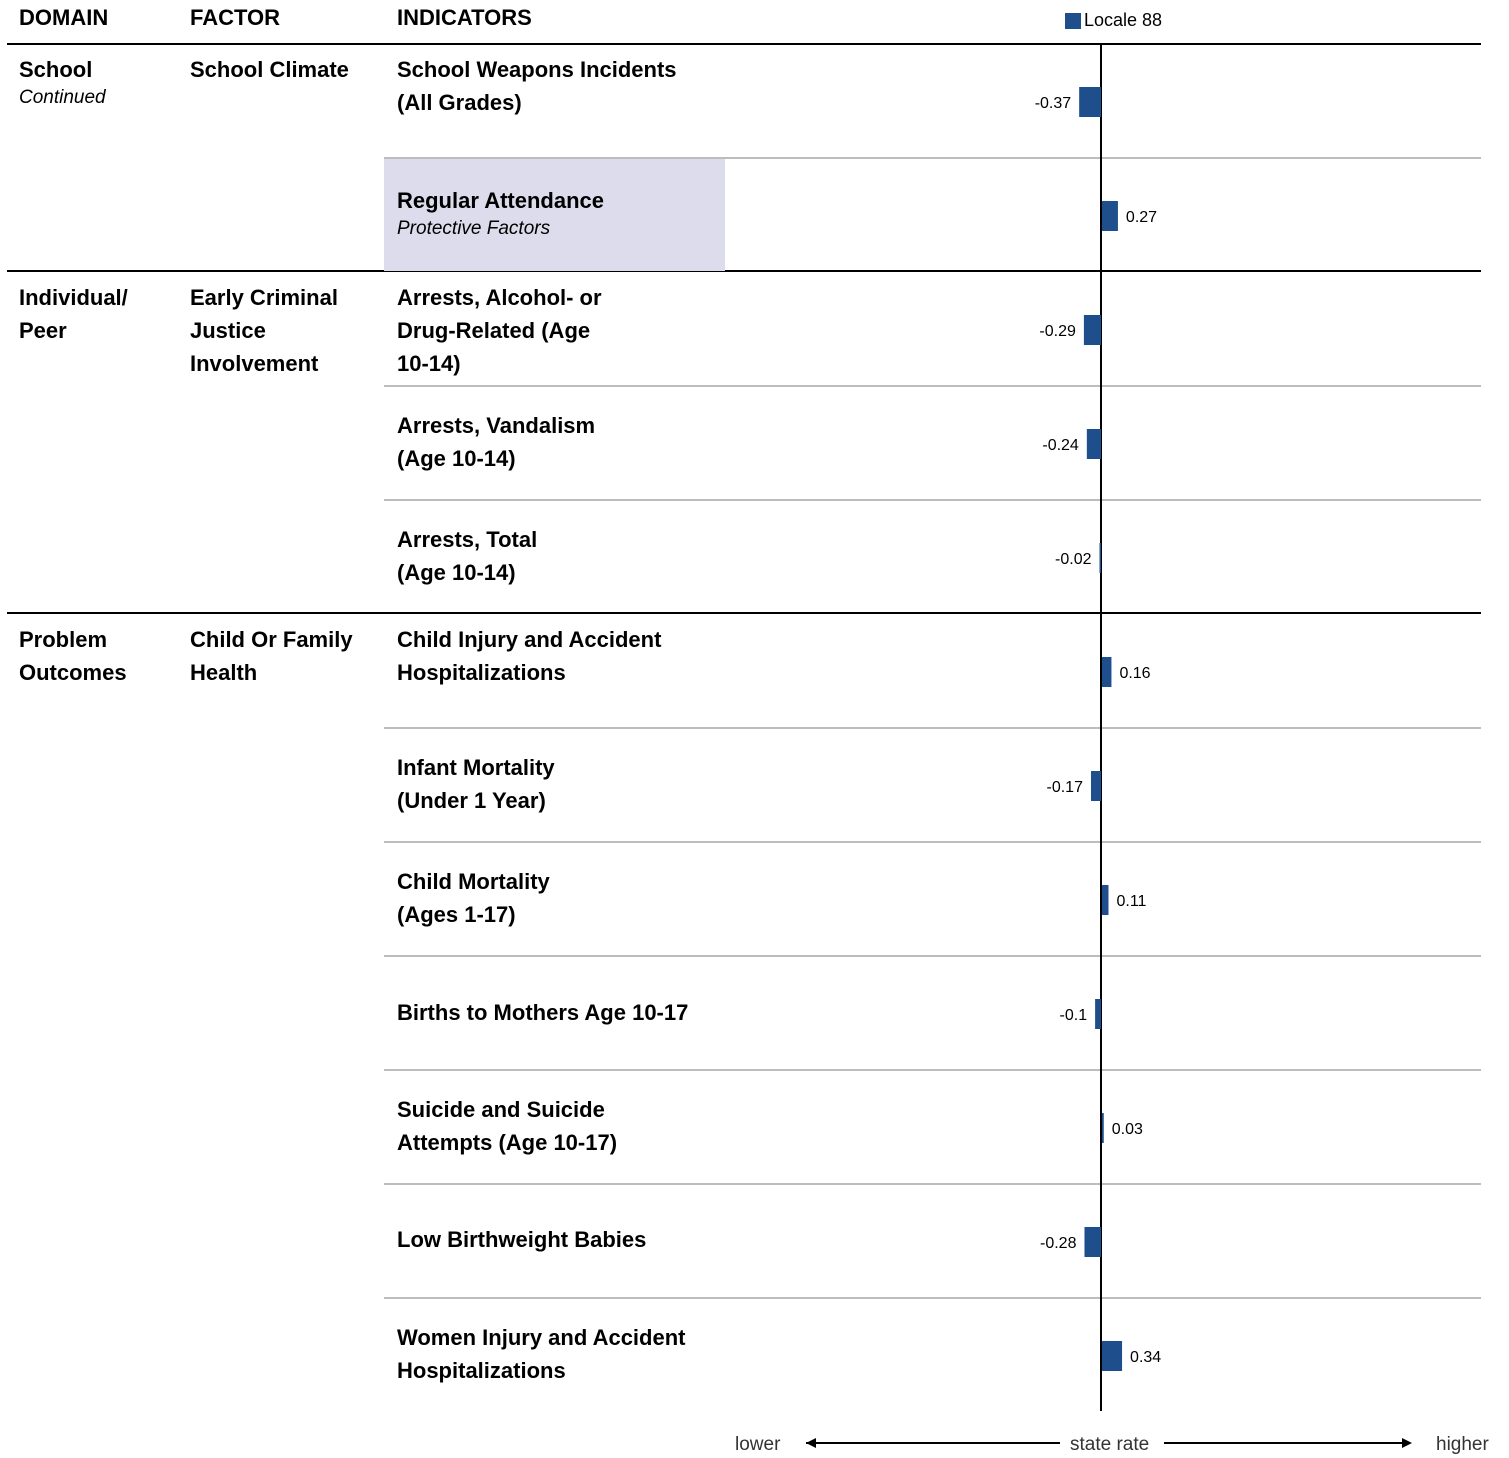  Describe the element at coordinates (1073, 559) in the screenshot. I see `bar-value-label-4: -0.02` at that location.